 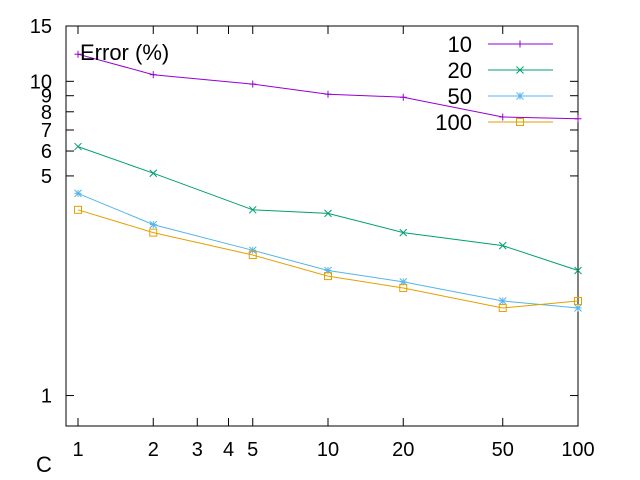 I want to click on legend-label-20: 20, so click(x=460, y=70).